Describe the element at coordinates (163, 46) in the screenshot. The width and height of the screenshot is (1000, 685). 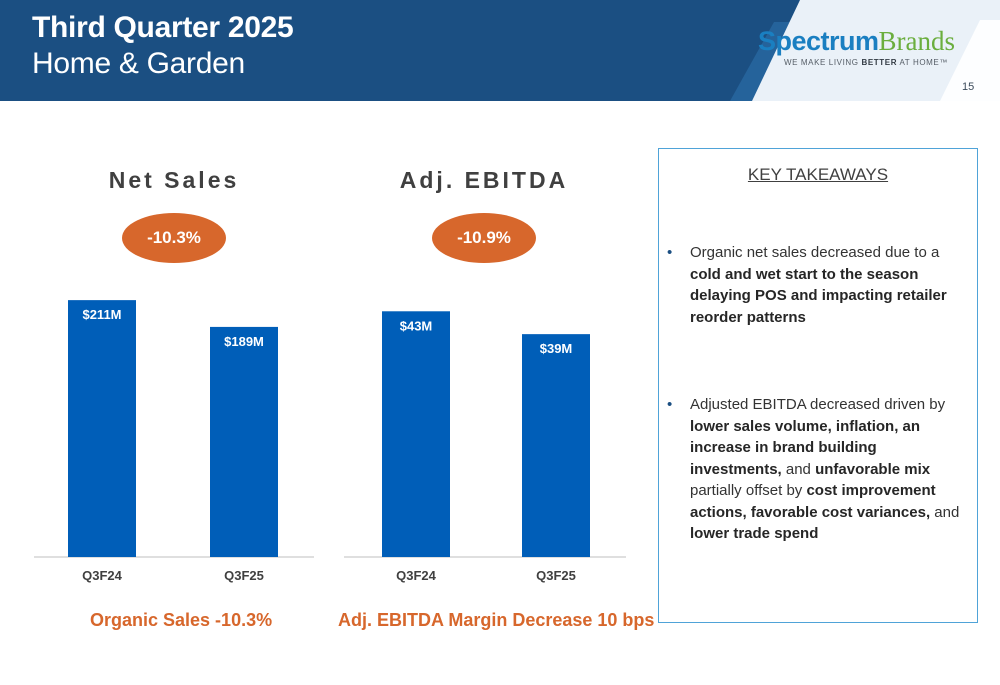
I see `slide-title: Third Quarter 2025 Home & Garden` at that location.